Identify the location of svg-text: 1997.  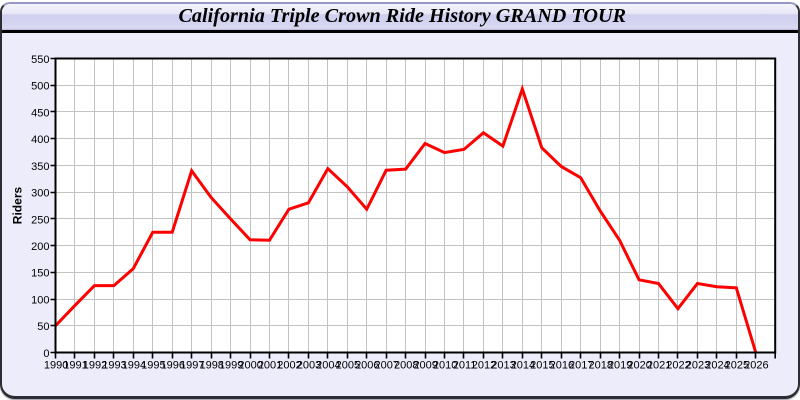
(192, 365).